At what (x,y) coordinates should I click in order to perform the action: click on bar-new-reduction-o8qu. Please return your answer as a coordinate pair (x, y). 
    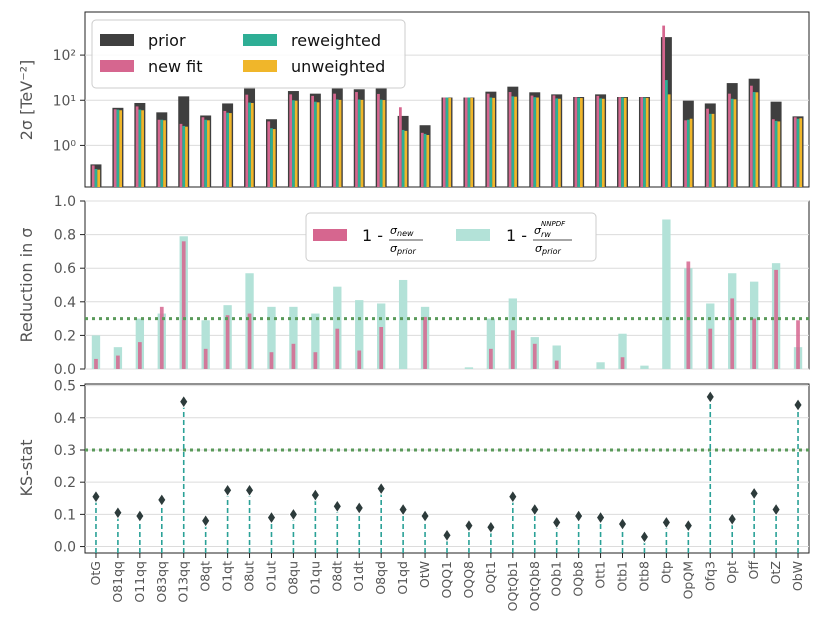
    Looking at the image, I should click on (293, 356).